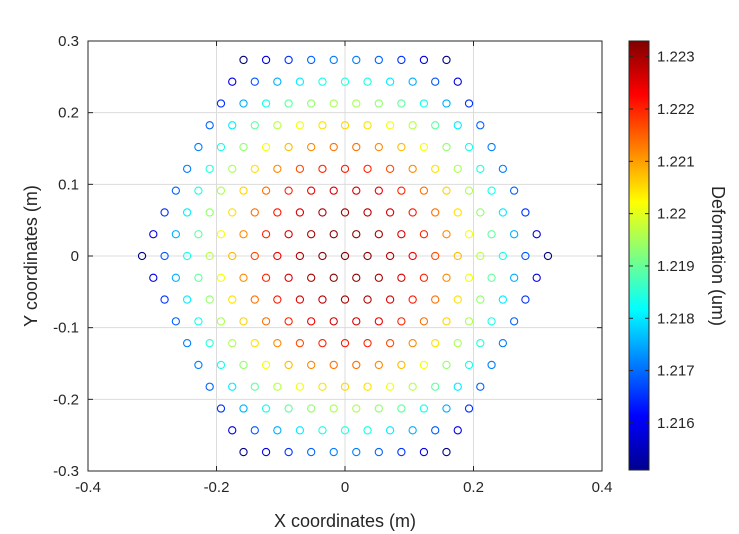  I want to click on x-tick-label: -0.4, so click(88, 487).